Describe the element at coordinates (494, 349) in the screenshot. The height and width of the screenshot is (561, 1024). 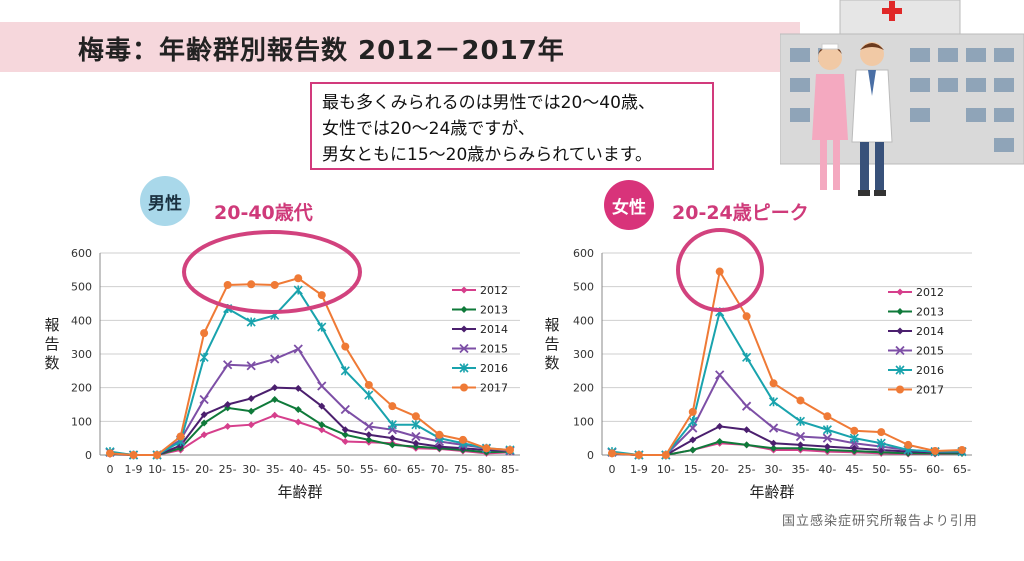
I see `legend-label: 2015` at that location.